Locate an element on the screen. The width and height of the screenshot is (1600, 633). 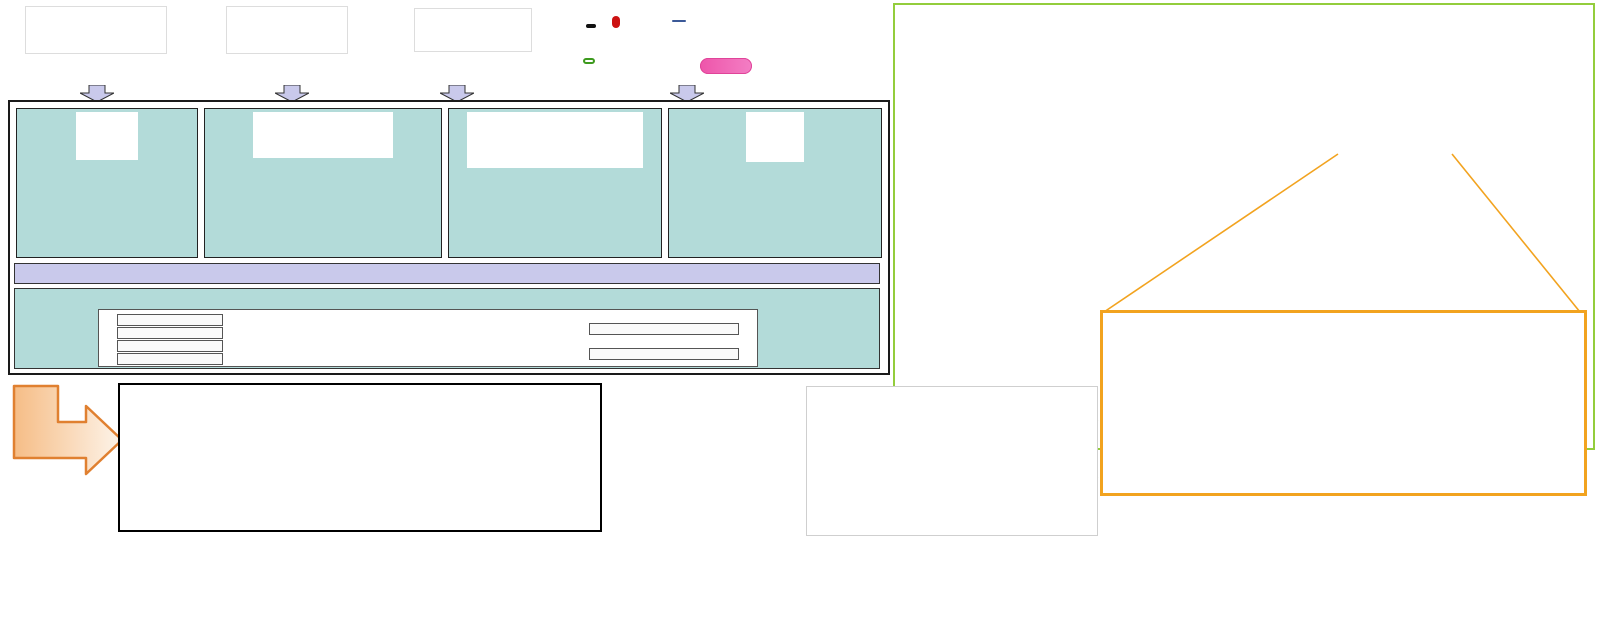
social-network-mini-graph is located at coordinates (657, 49).